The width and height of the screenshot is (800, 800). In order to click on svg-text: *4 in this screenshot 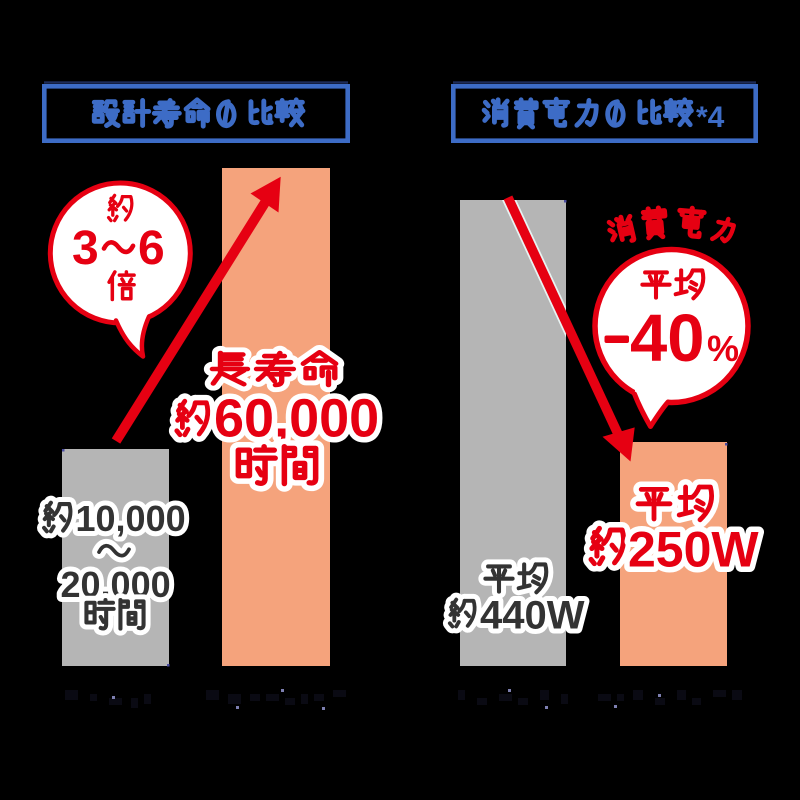, I will do `click(710, 117)`.